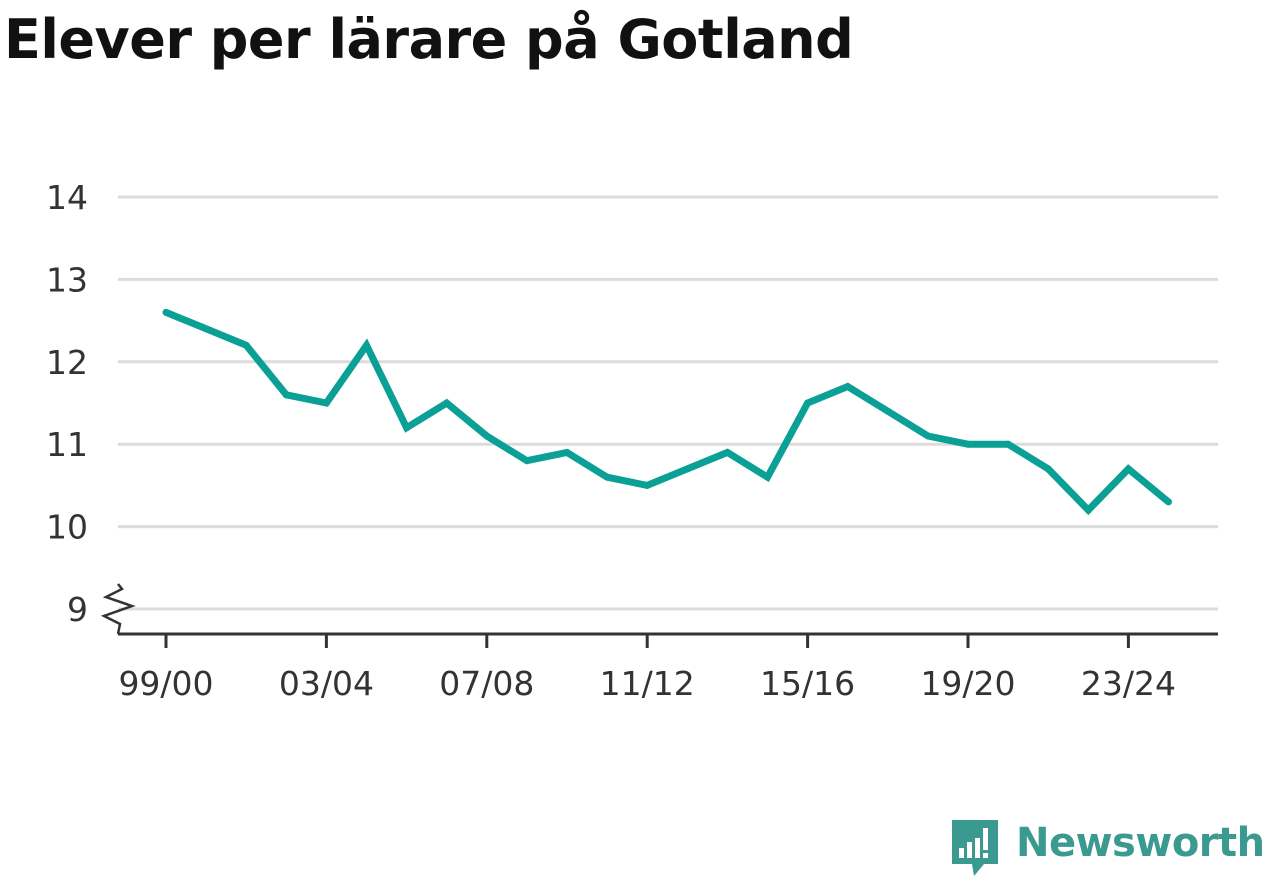 The width and height of the screenshot is (1262, 879). What do you see at coordinates (67, 403) in the screenshot?
I see `y-axis-labels: 9 10 11 12 13 14` at bounding box center [67, 403].